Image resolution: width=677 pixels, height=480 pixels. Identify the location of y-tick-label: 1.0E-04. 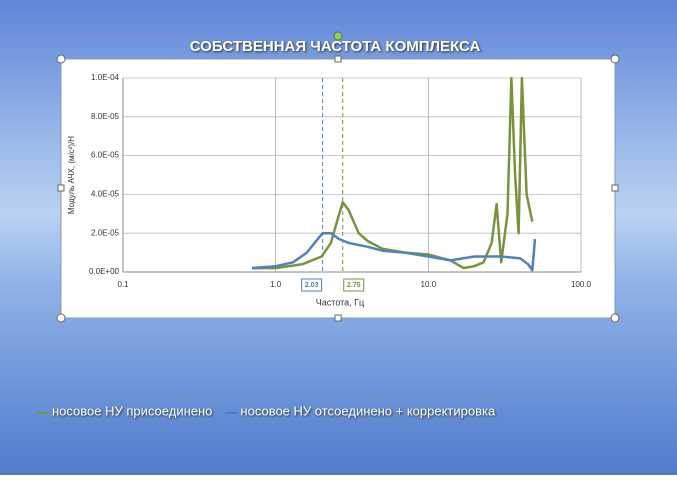
(105, 77).